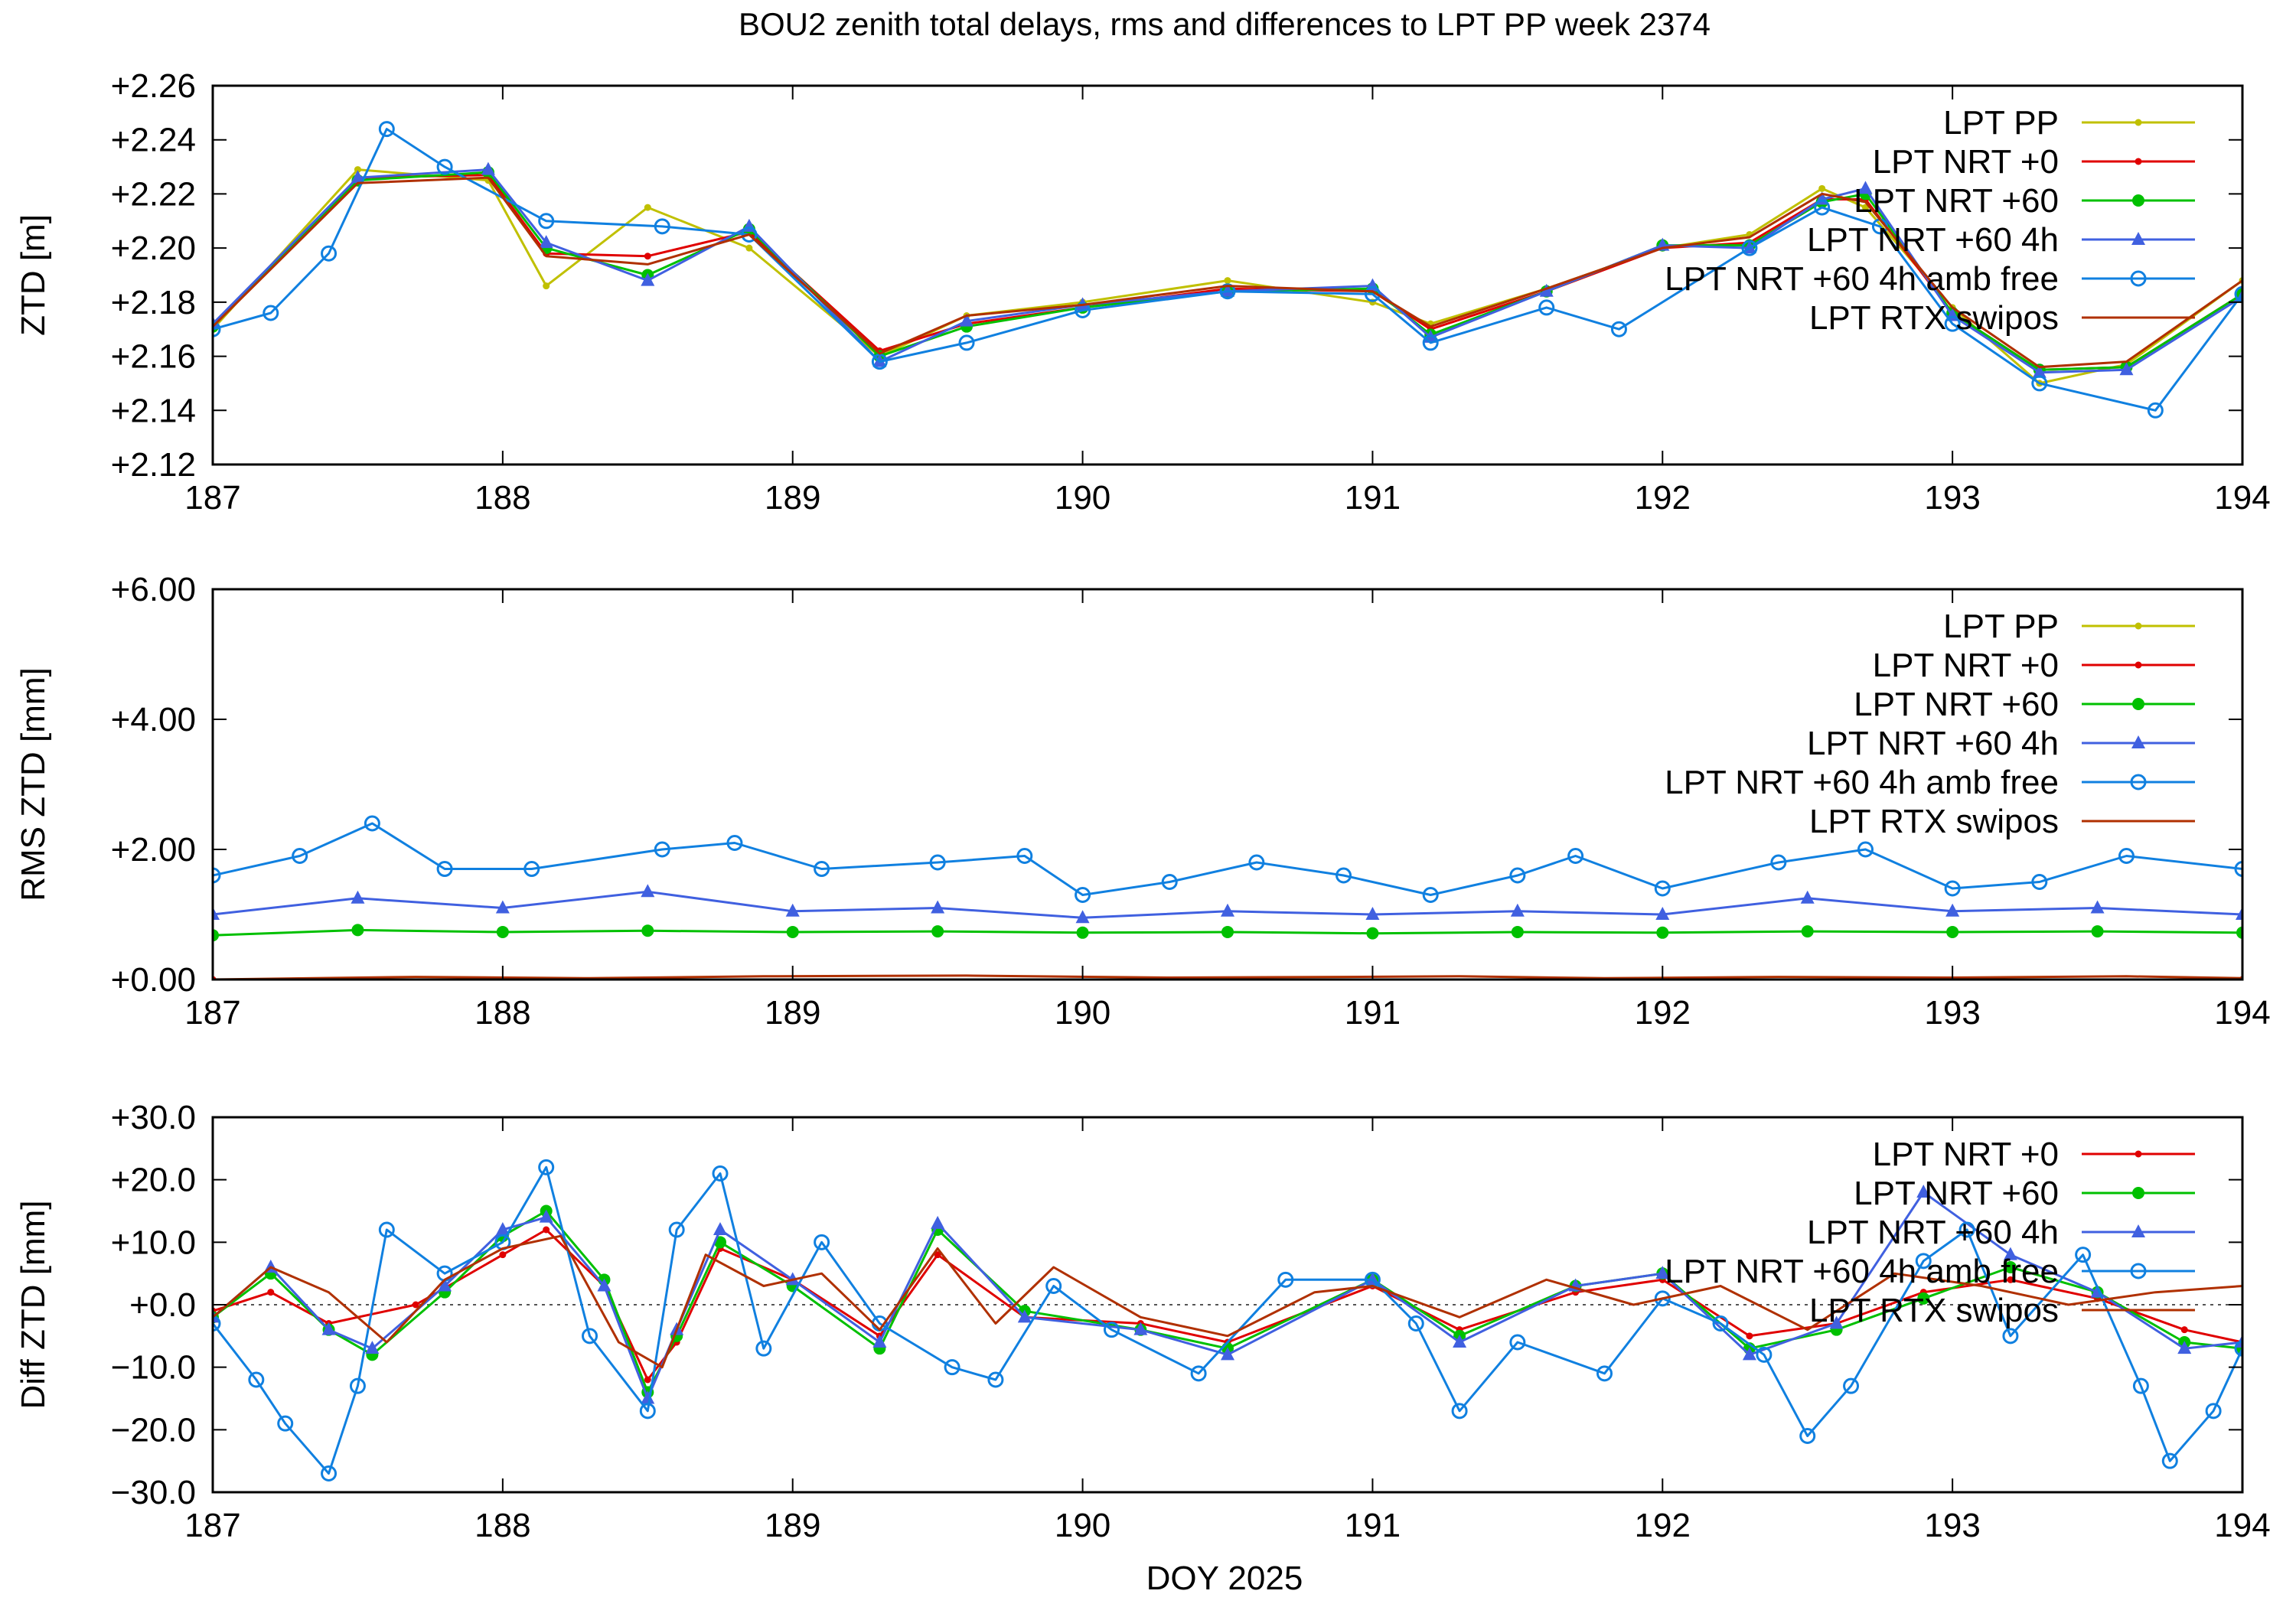 This screenshot has height=1607, width=2296. I want to click on x-tick-label: 189, so click(792, 1526).